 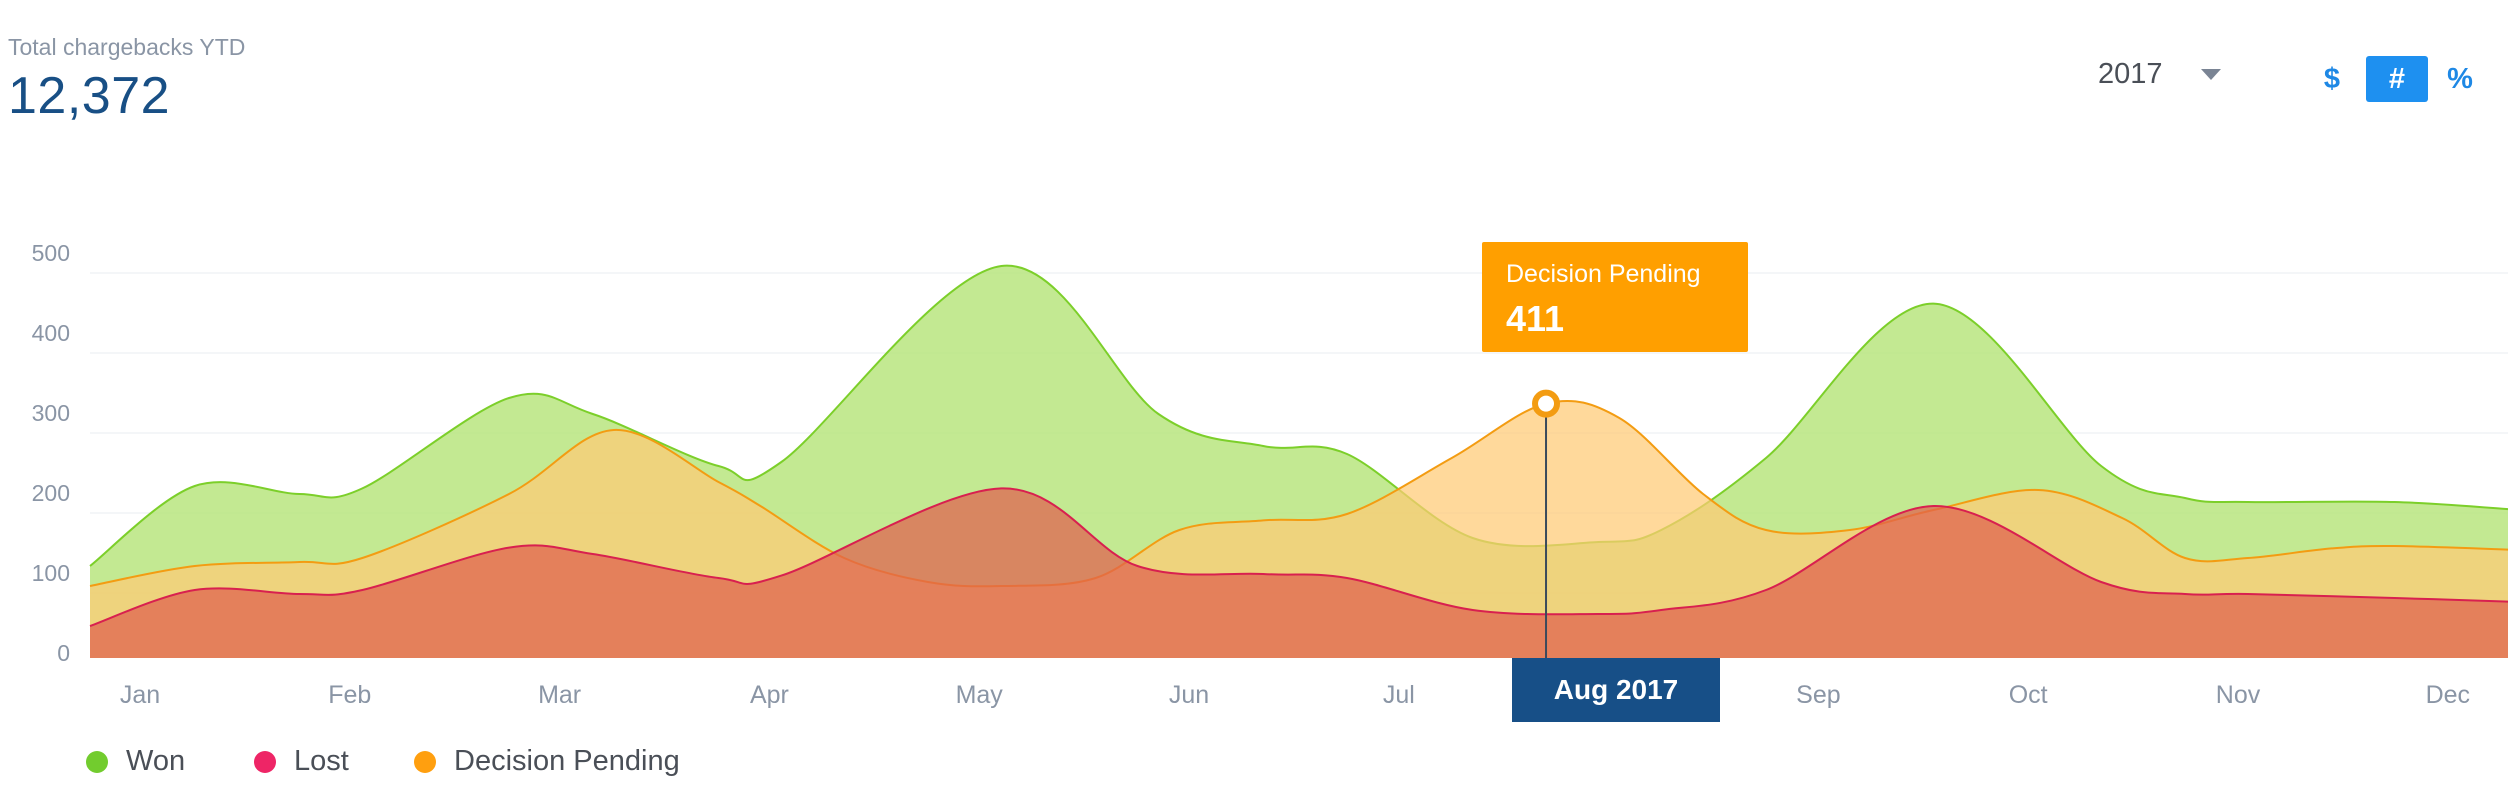 I want to click on x-tick-label: Dec, so click(x=2448, y=695).